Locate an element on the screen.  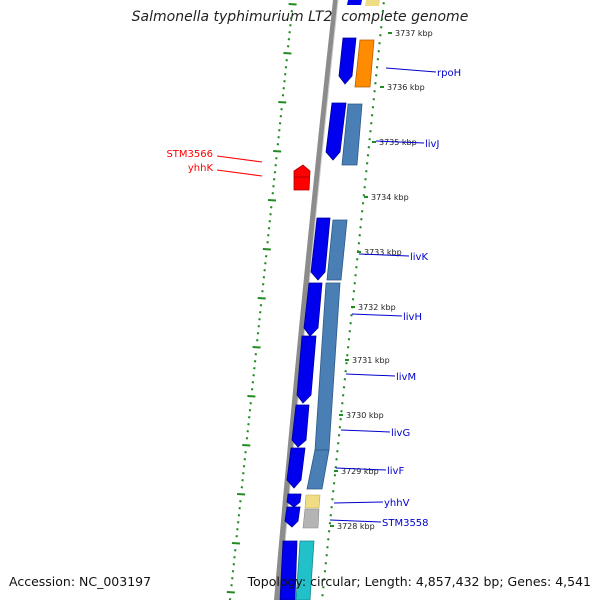
gene-label: livF is located at coordinates (395, 471).